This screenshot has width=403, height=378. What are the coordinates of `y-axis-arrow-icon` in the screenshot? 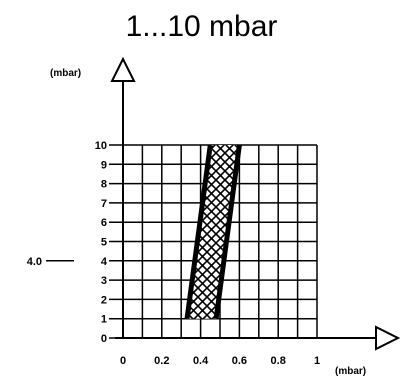 It's located at (123, 69).